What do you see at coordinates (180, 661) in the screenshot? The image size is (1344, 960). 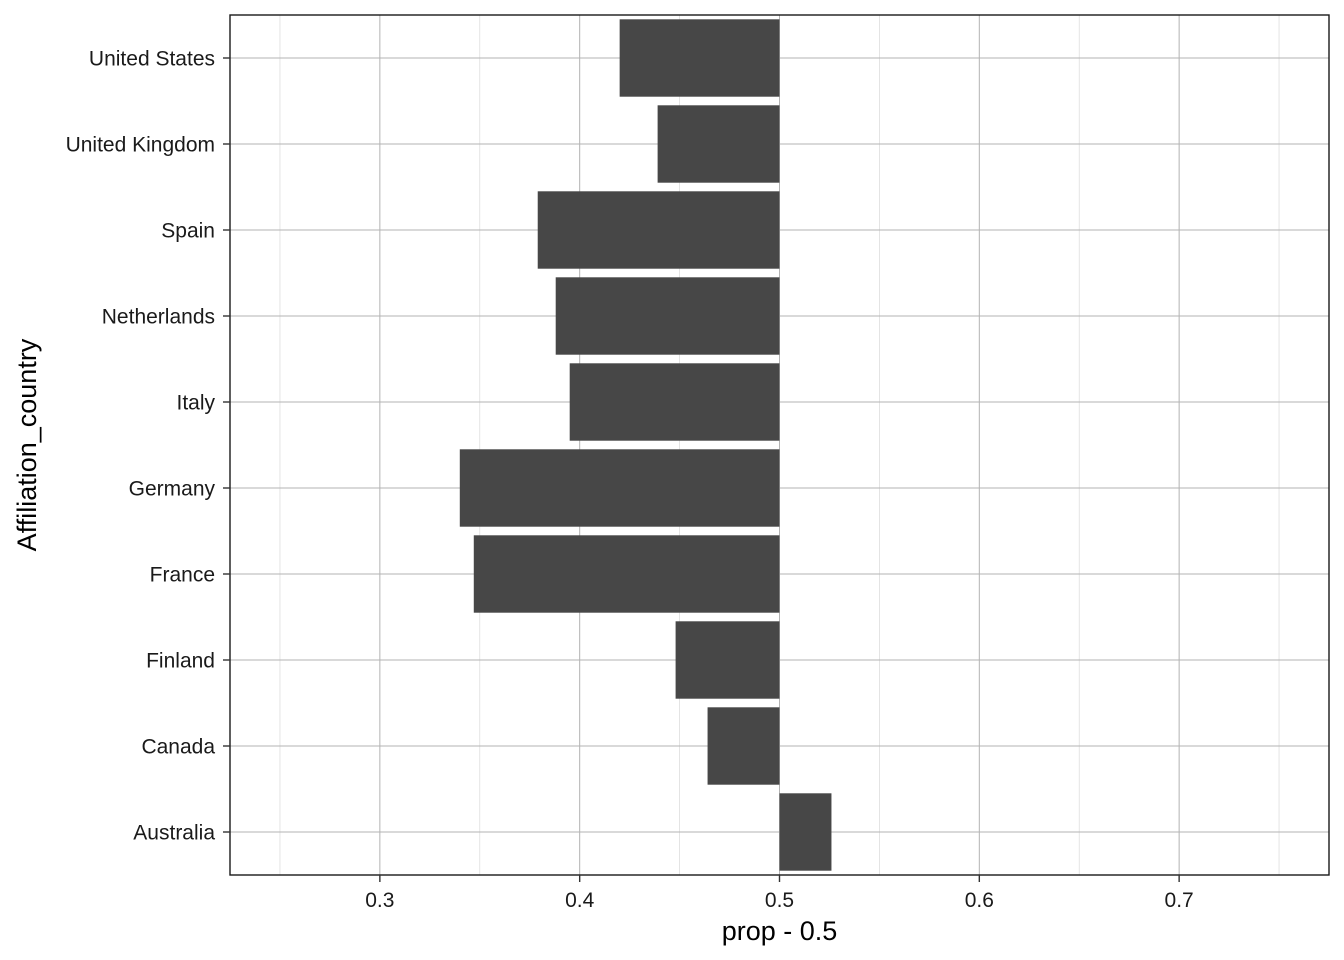 I see `y-tick-label: Finland` at bounding box center [180, 661].